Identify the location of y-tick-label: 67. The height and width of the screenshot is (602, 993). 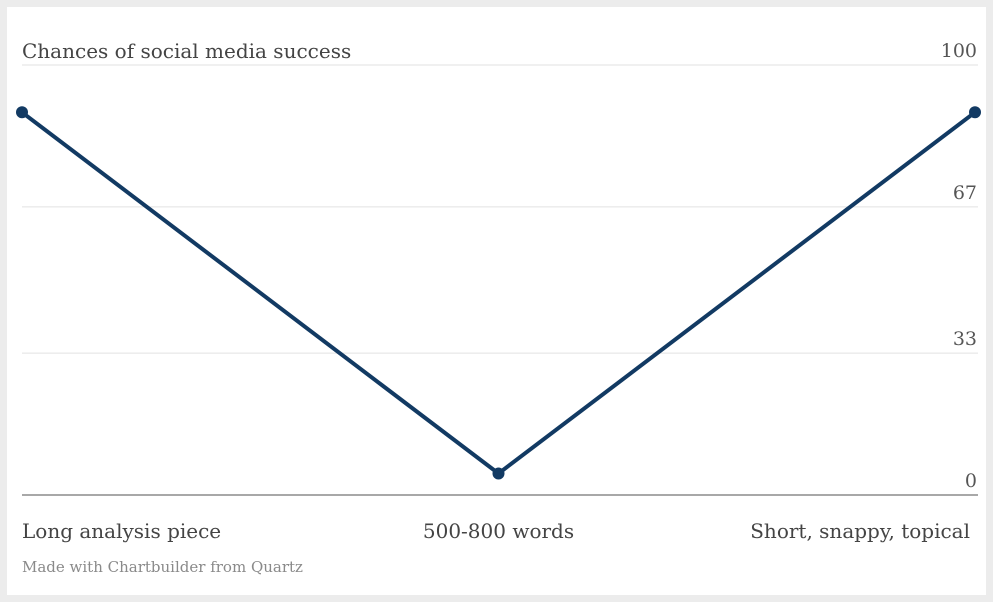
(965, 193).